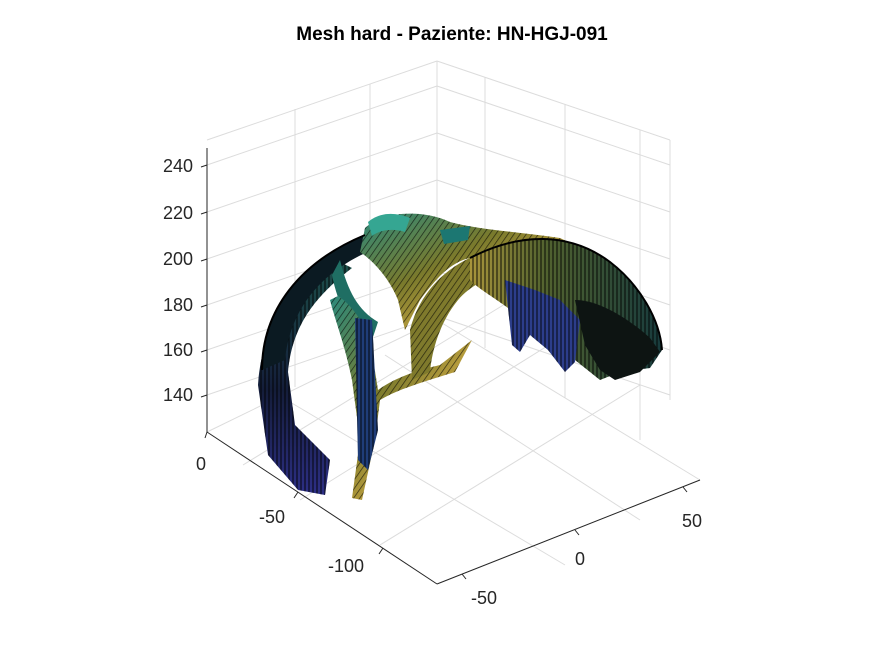  I want to click on z-tick-label: 180, so click(178, 305).